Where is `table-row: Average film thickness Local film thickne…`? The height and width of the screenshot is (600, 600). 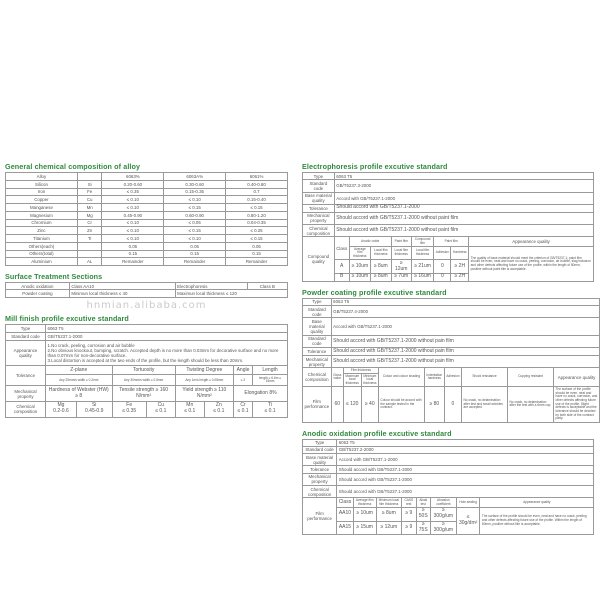 table-row: Average film thickness Local film thickne… is located at coordinates (448, 263).